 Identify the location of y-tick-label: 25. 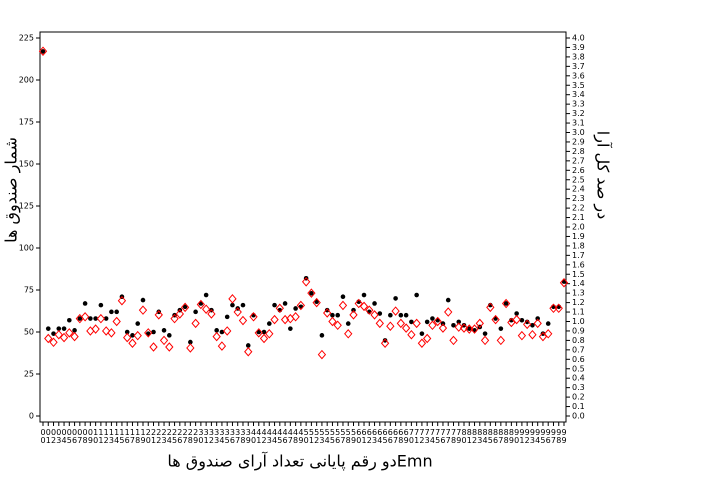
(29, 374).